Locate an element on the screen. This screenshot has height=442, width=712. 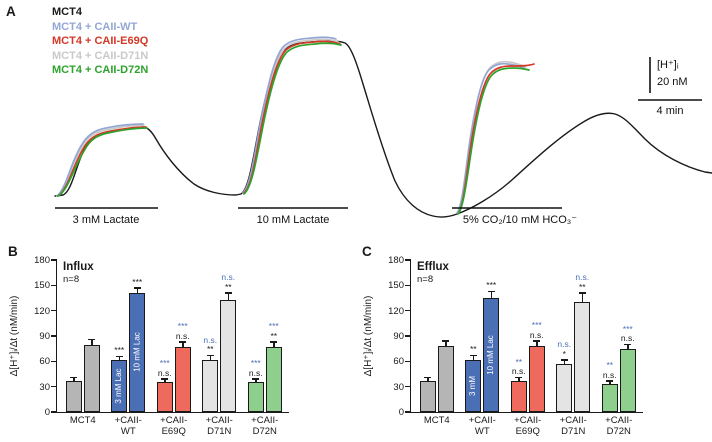
y-tick-label: 150 is located at coordinates (396, 286).